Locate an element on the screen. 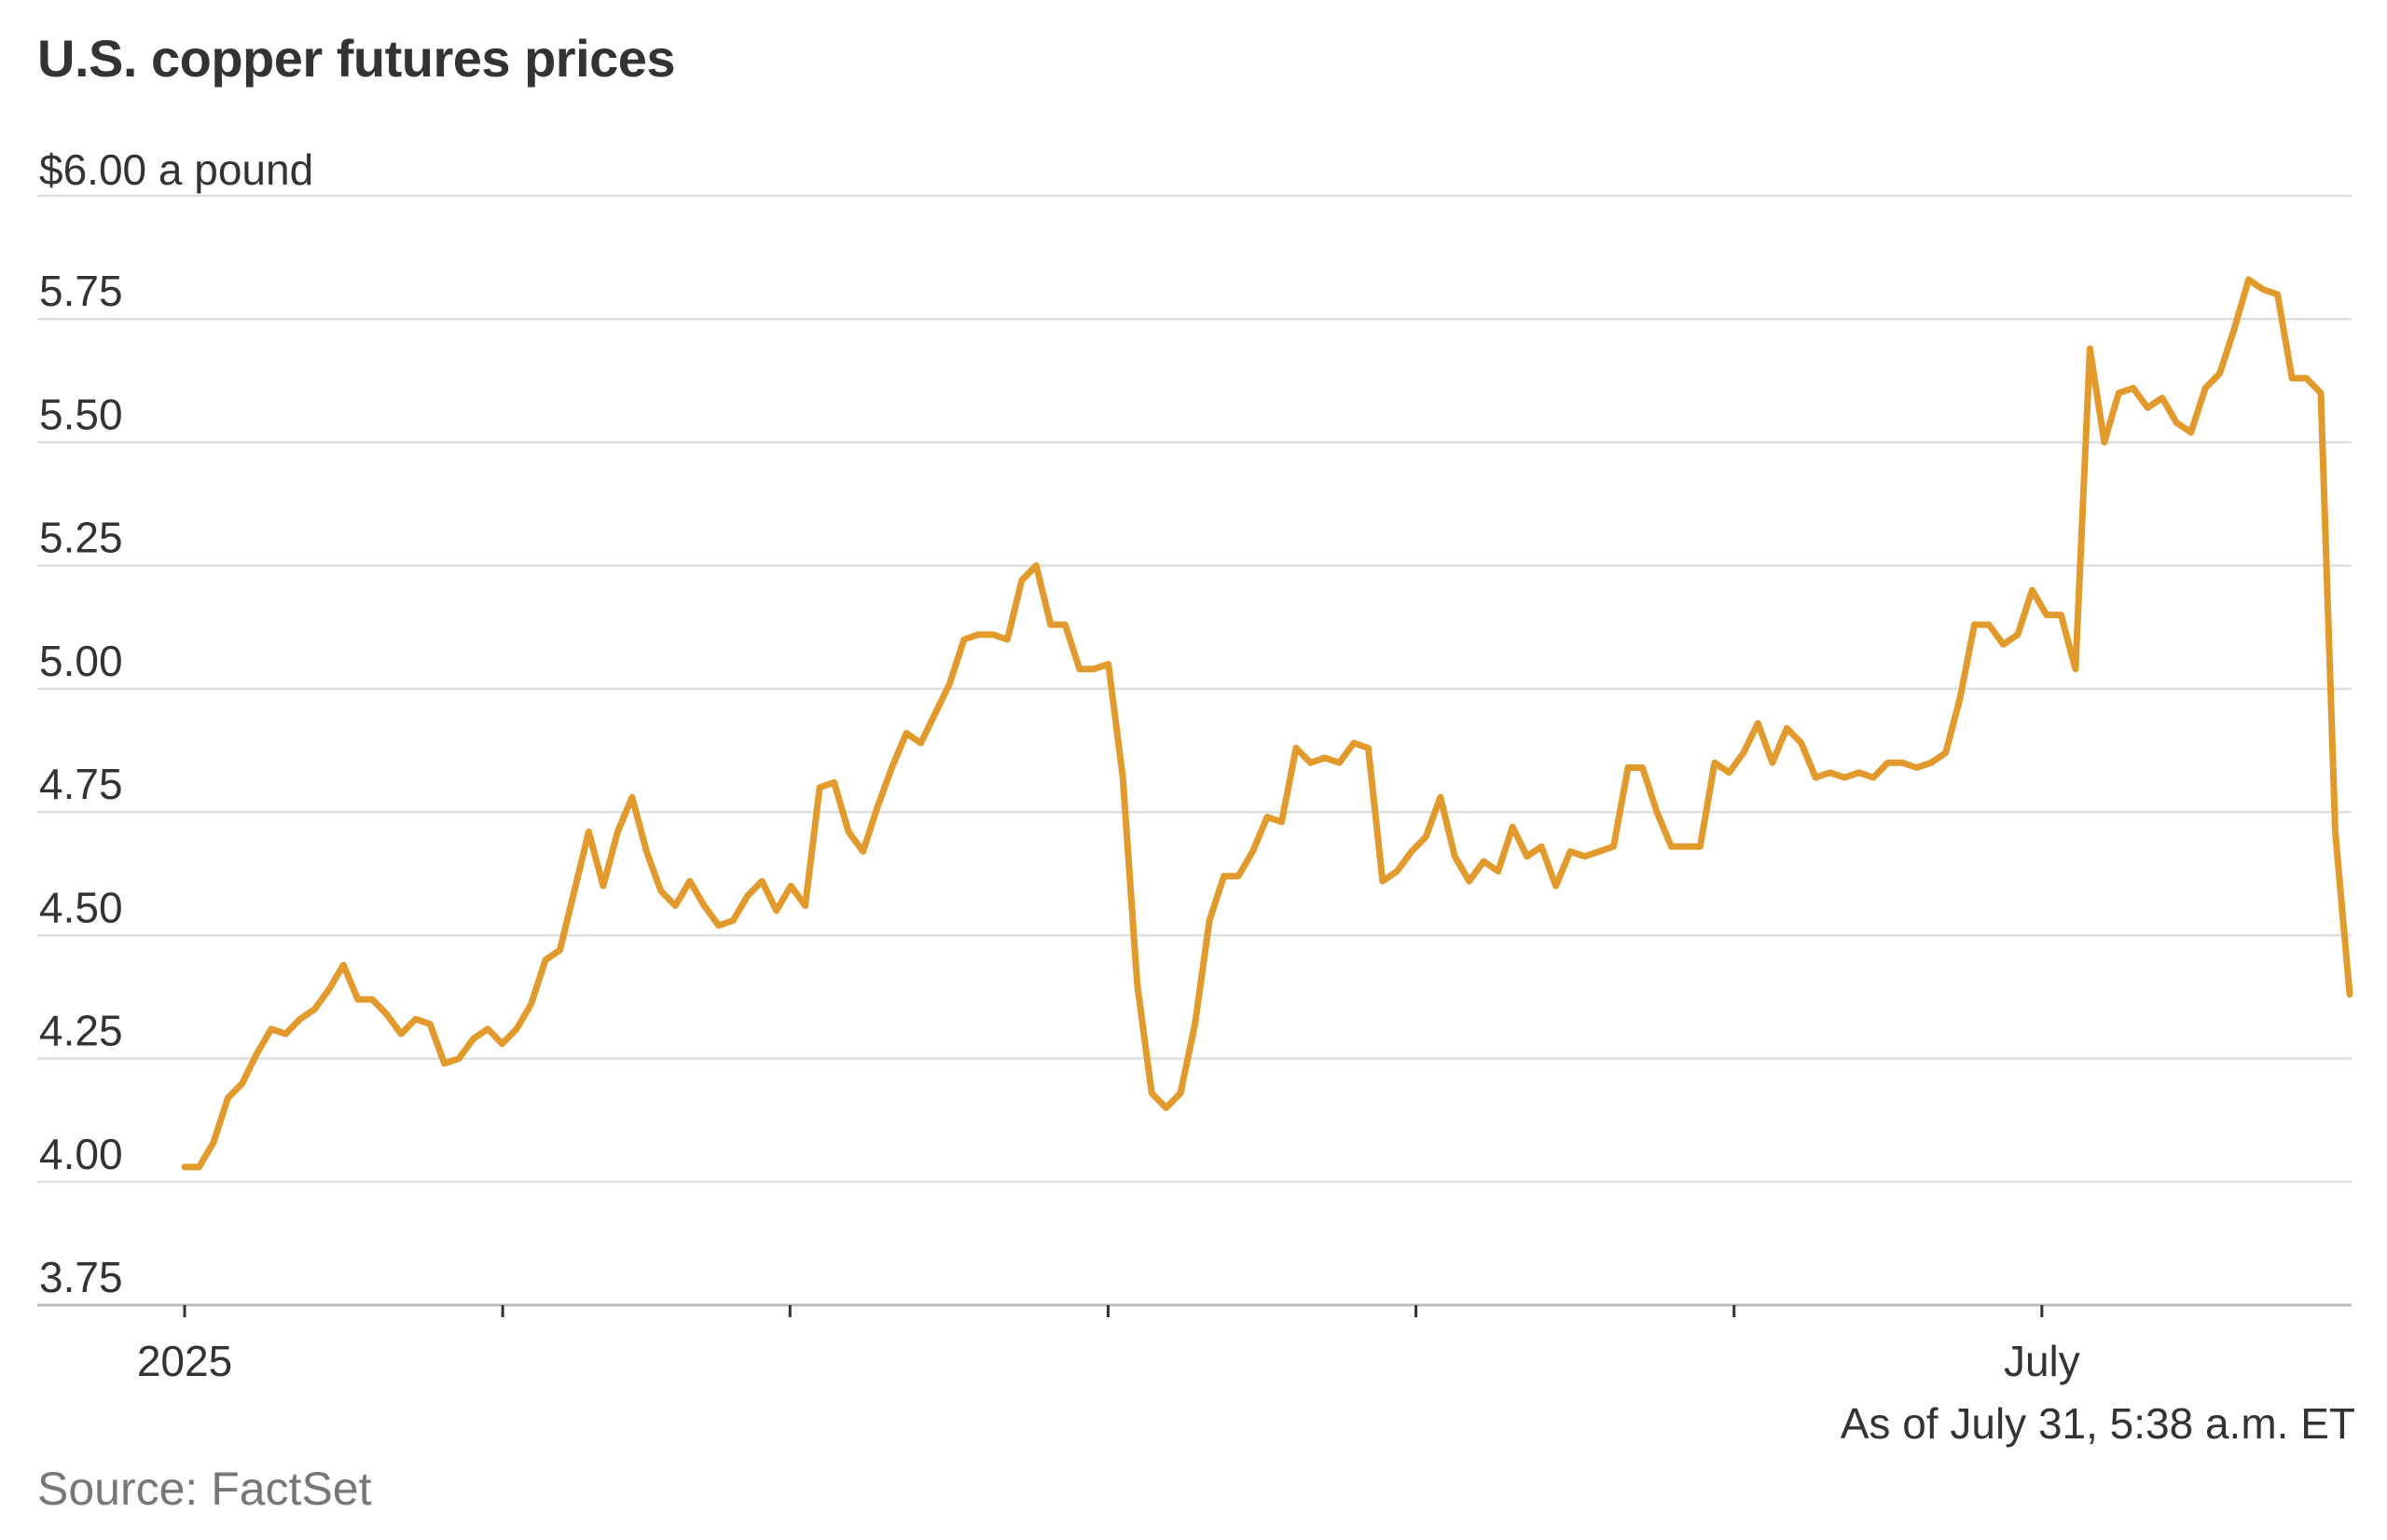  x-tick-label: 2025 is located at coordinates (184, 1361).